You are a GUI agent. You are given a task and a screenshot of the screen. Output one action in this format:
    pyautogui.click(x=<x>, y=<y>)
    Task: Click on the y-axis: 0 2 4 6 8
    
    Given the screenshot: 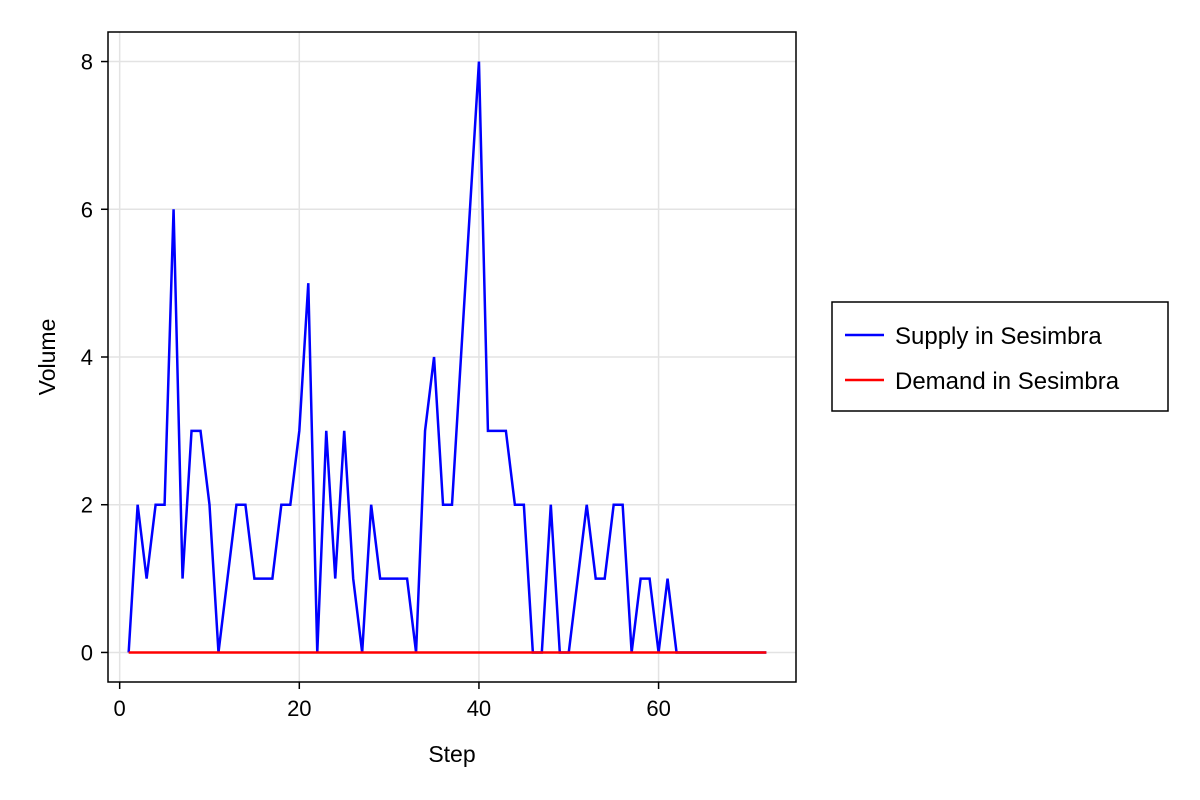 What is the action you would take?
    pyautogui.click(x=94, y=357)
    